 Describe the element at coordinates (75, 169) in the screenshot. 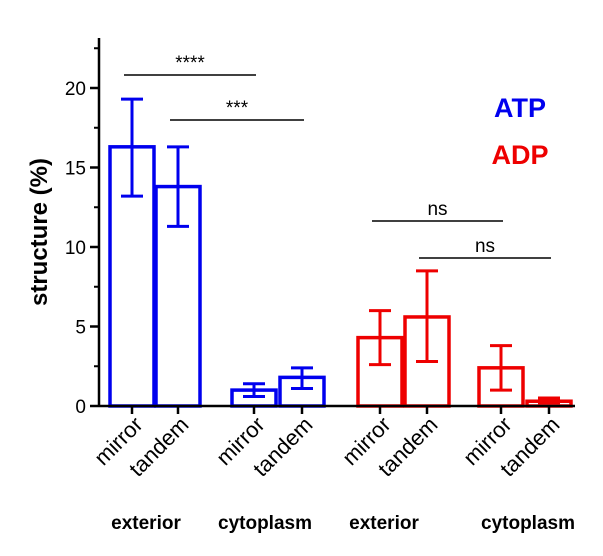

I see `y-tick-label: 15` at that location.